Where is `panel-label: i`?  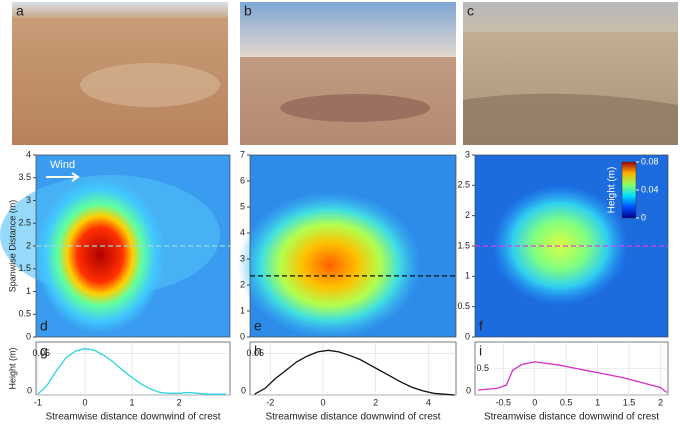 panel-label: i is located at coordinates (480, 351).